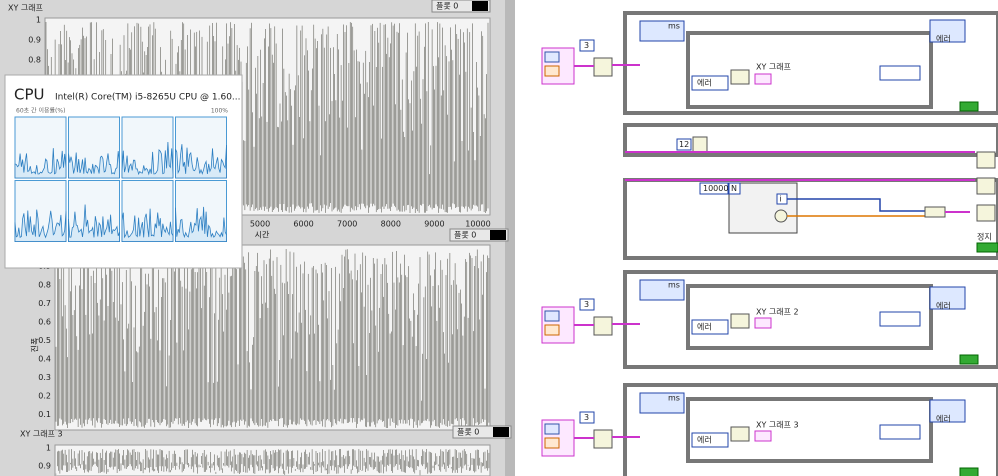 This screenshot has width=998, height=476. Describe the element at coordinates (41, 434) in the screenshot. I see `graph-title: XY 그래프 3` at that location.